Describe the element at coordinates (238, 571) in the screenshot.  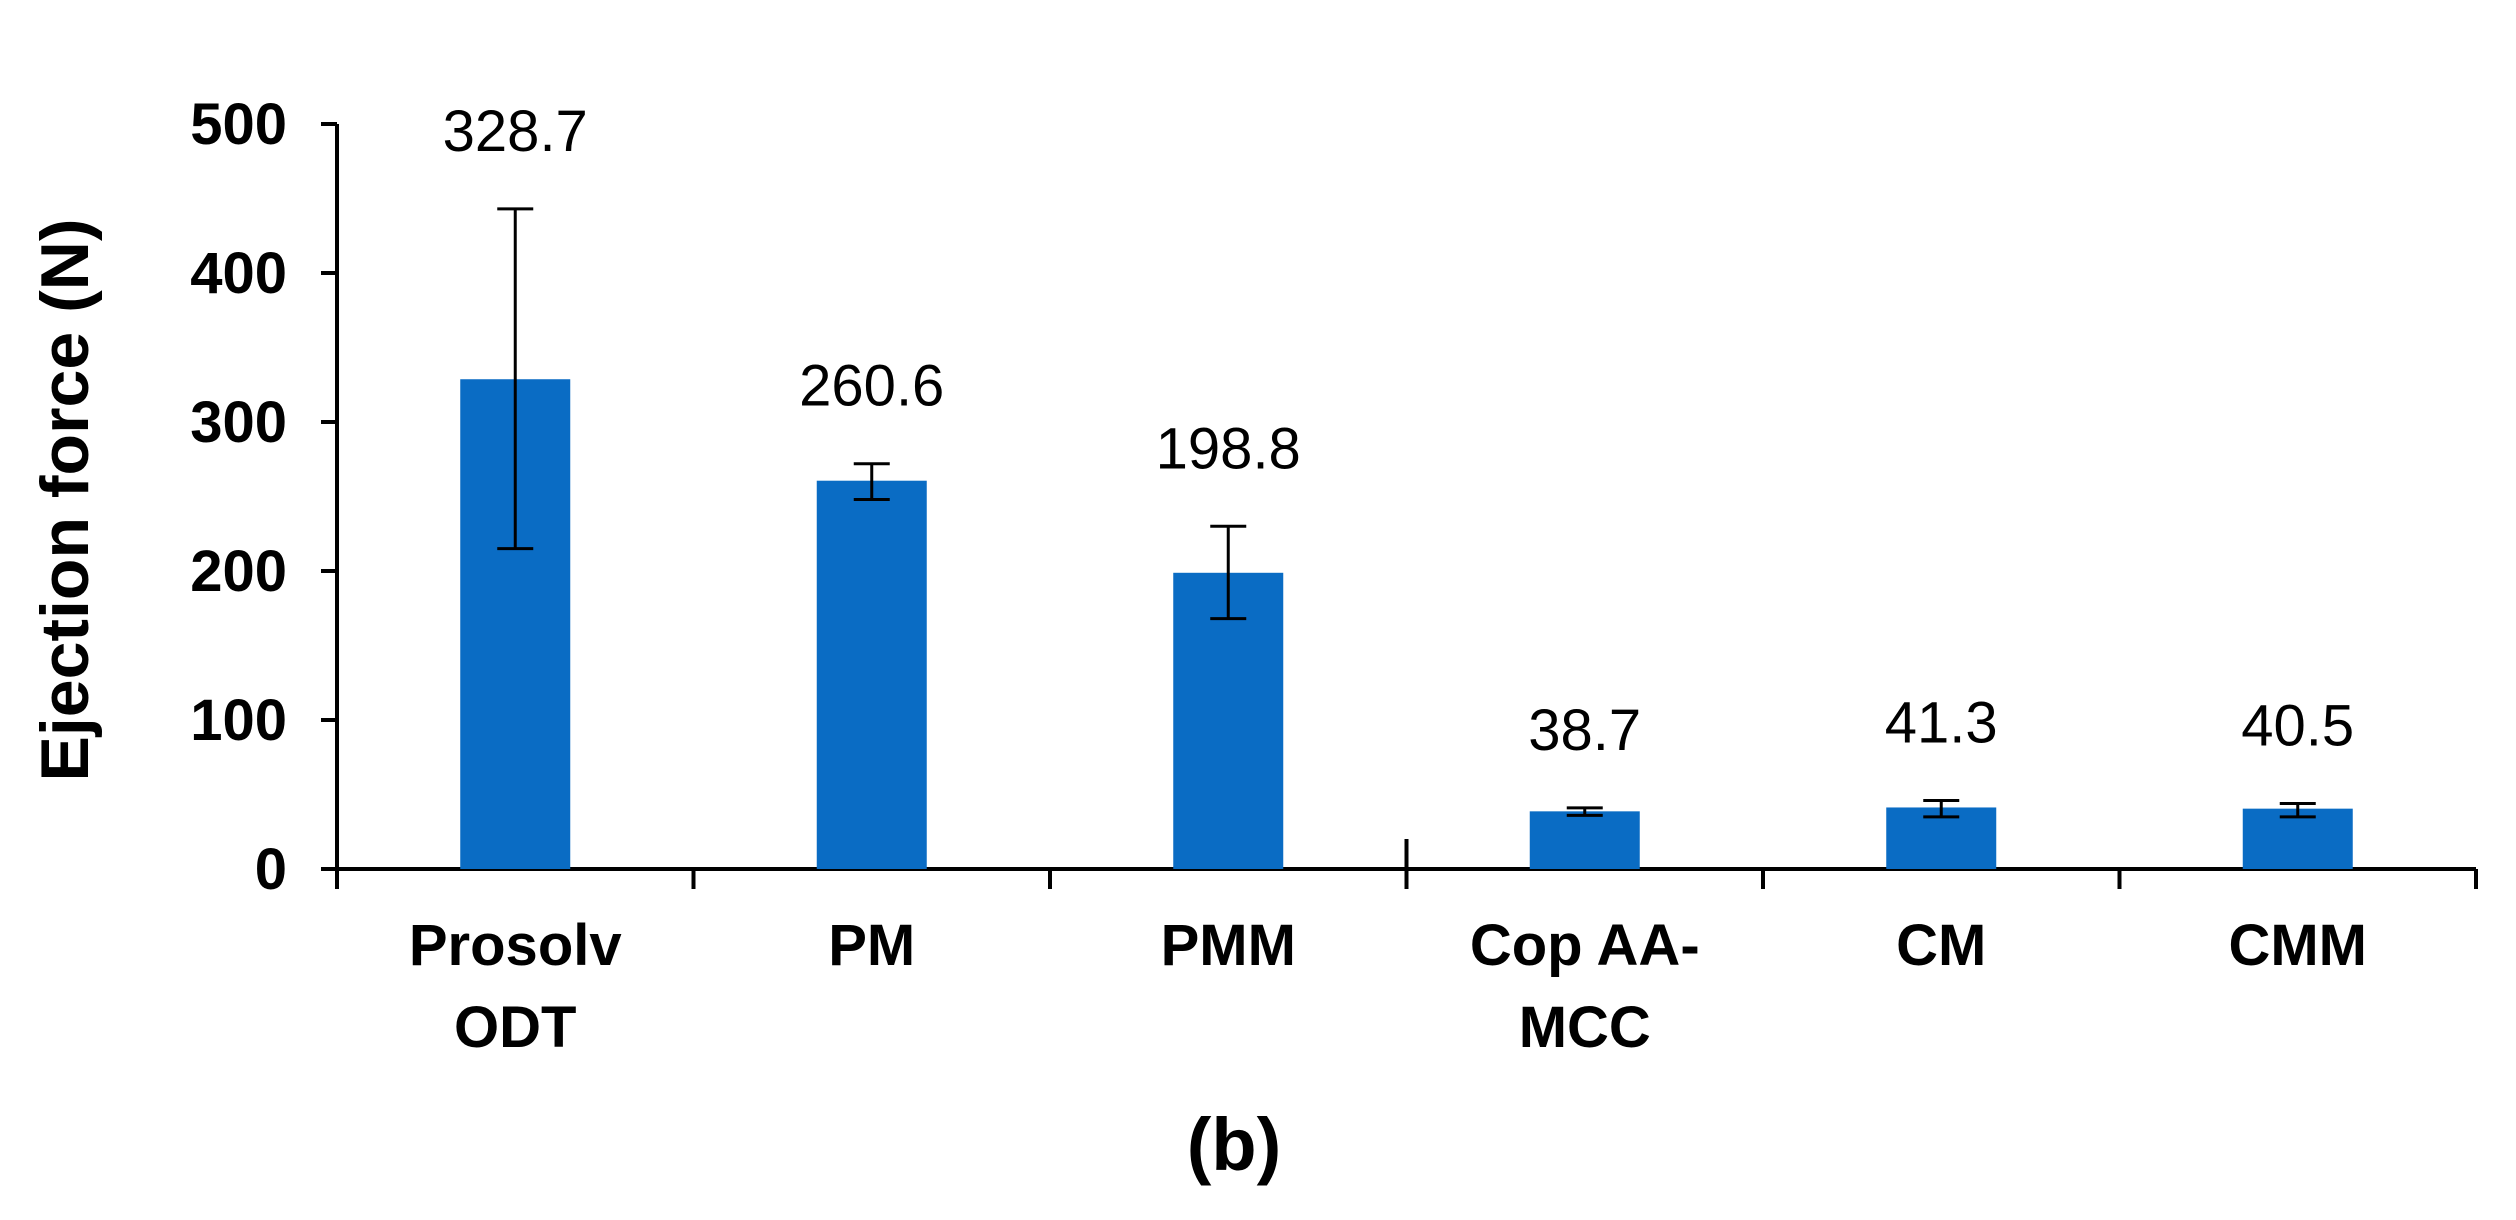
I see `y-tick-label: 200` at that location.